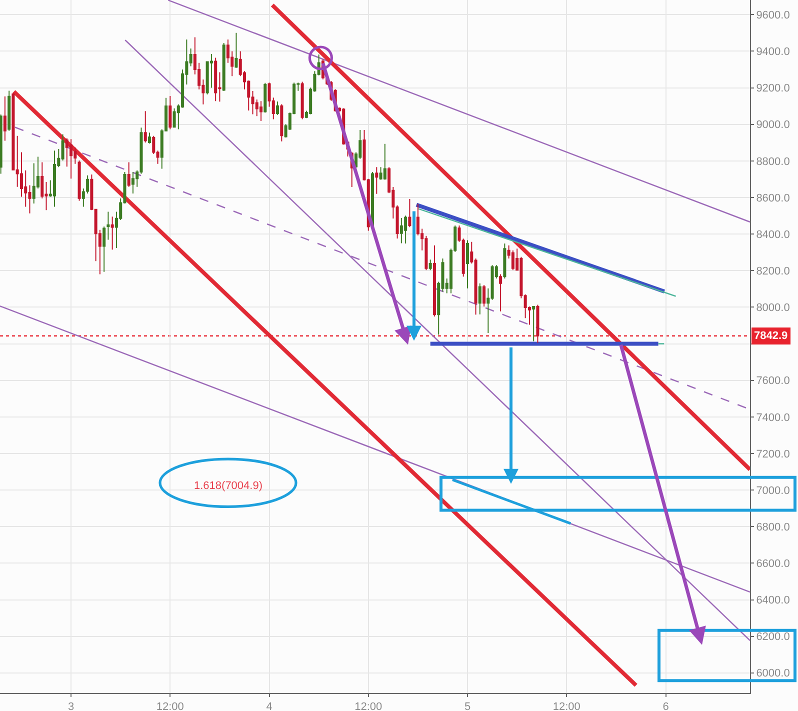 The width and height of the screenshot is (798, 711). What do you see at coordinates (773, 381) in the screenshot?
I see `y-tick-label: 7600.0` at bounding box center [773, 381].